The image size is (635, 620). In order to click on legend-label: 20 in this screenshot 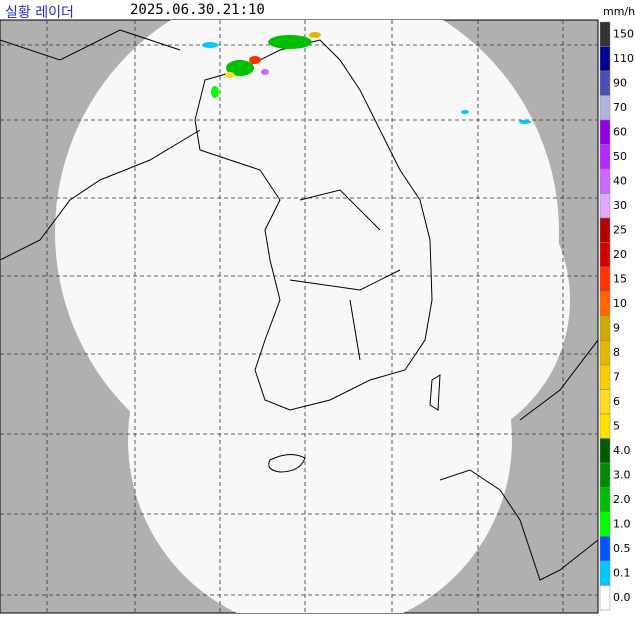, I will do `click(620, 254)`.